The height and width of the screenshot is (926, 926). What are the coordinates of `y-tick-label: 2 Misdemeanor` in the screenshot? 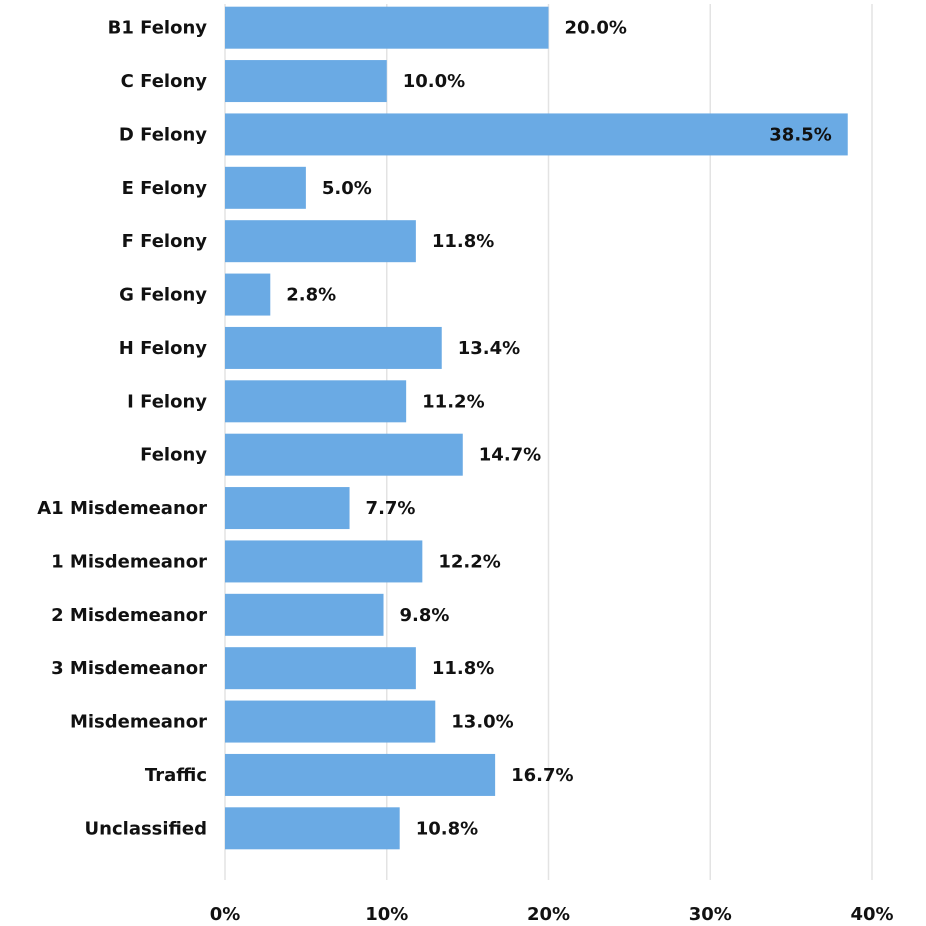 It's located at (129, 615).